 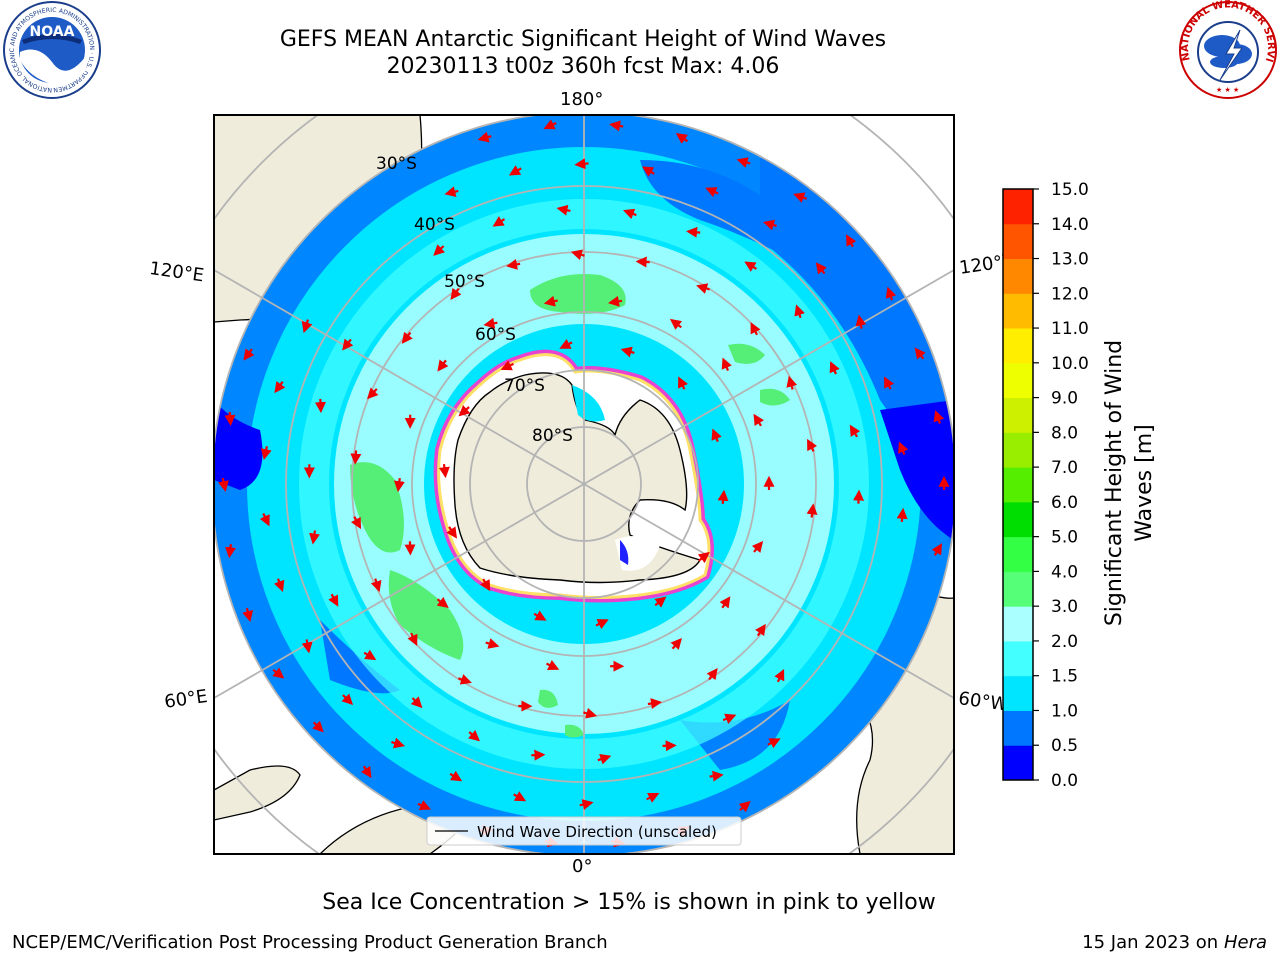 What do you see at coordinates (1064, 677) in the screenshot?
I see `colorbar-tick-label: 1.5` at bounding box center [1064, 677].